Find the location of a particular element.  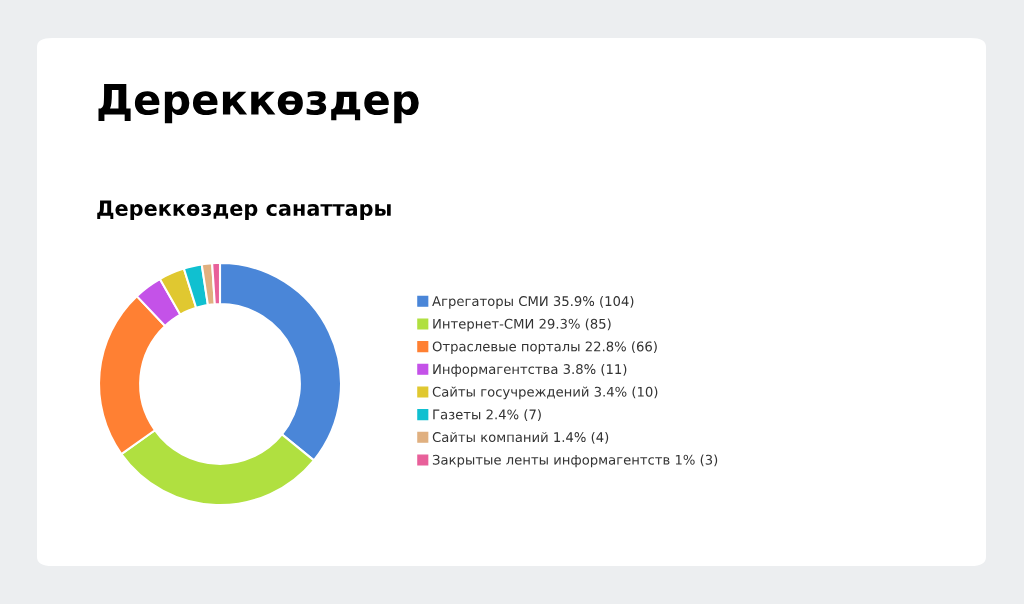

legend-label: Отраслевые порталы 22.8% (66) is located at coordinates (544, 347).